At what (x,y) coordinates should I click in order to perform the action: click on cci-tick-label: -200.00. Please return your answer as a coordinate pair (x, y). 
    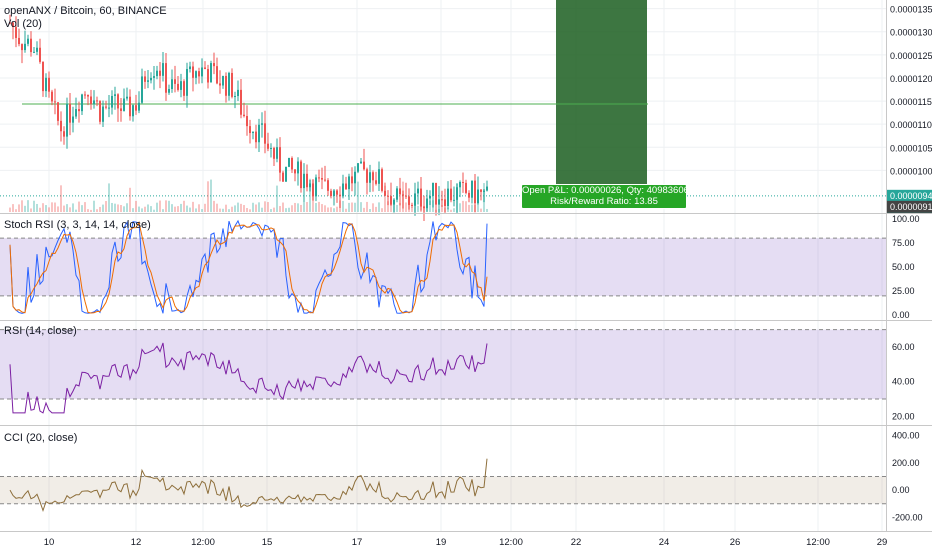
    Looking at the image, I should click on (907, 517).